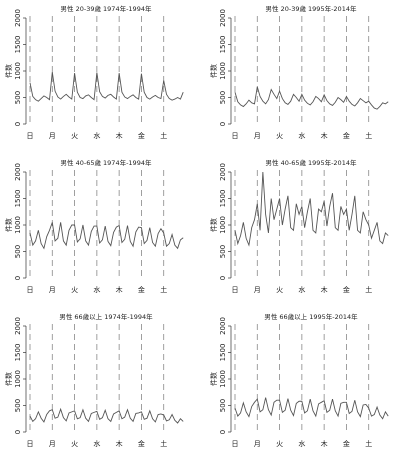 The image size is (406, 450). What do you see at coordinates (106, 162) in the screenshot?
I see `chart-title: 男性 40-65歳 1974年-1994年` at bounding box center [106, 162].